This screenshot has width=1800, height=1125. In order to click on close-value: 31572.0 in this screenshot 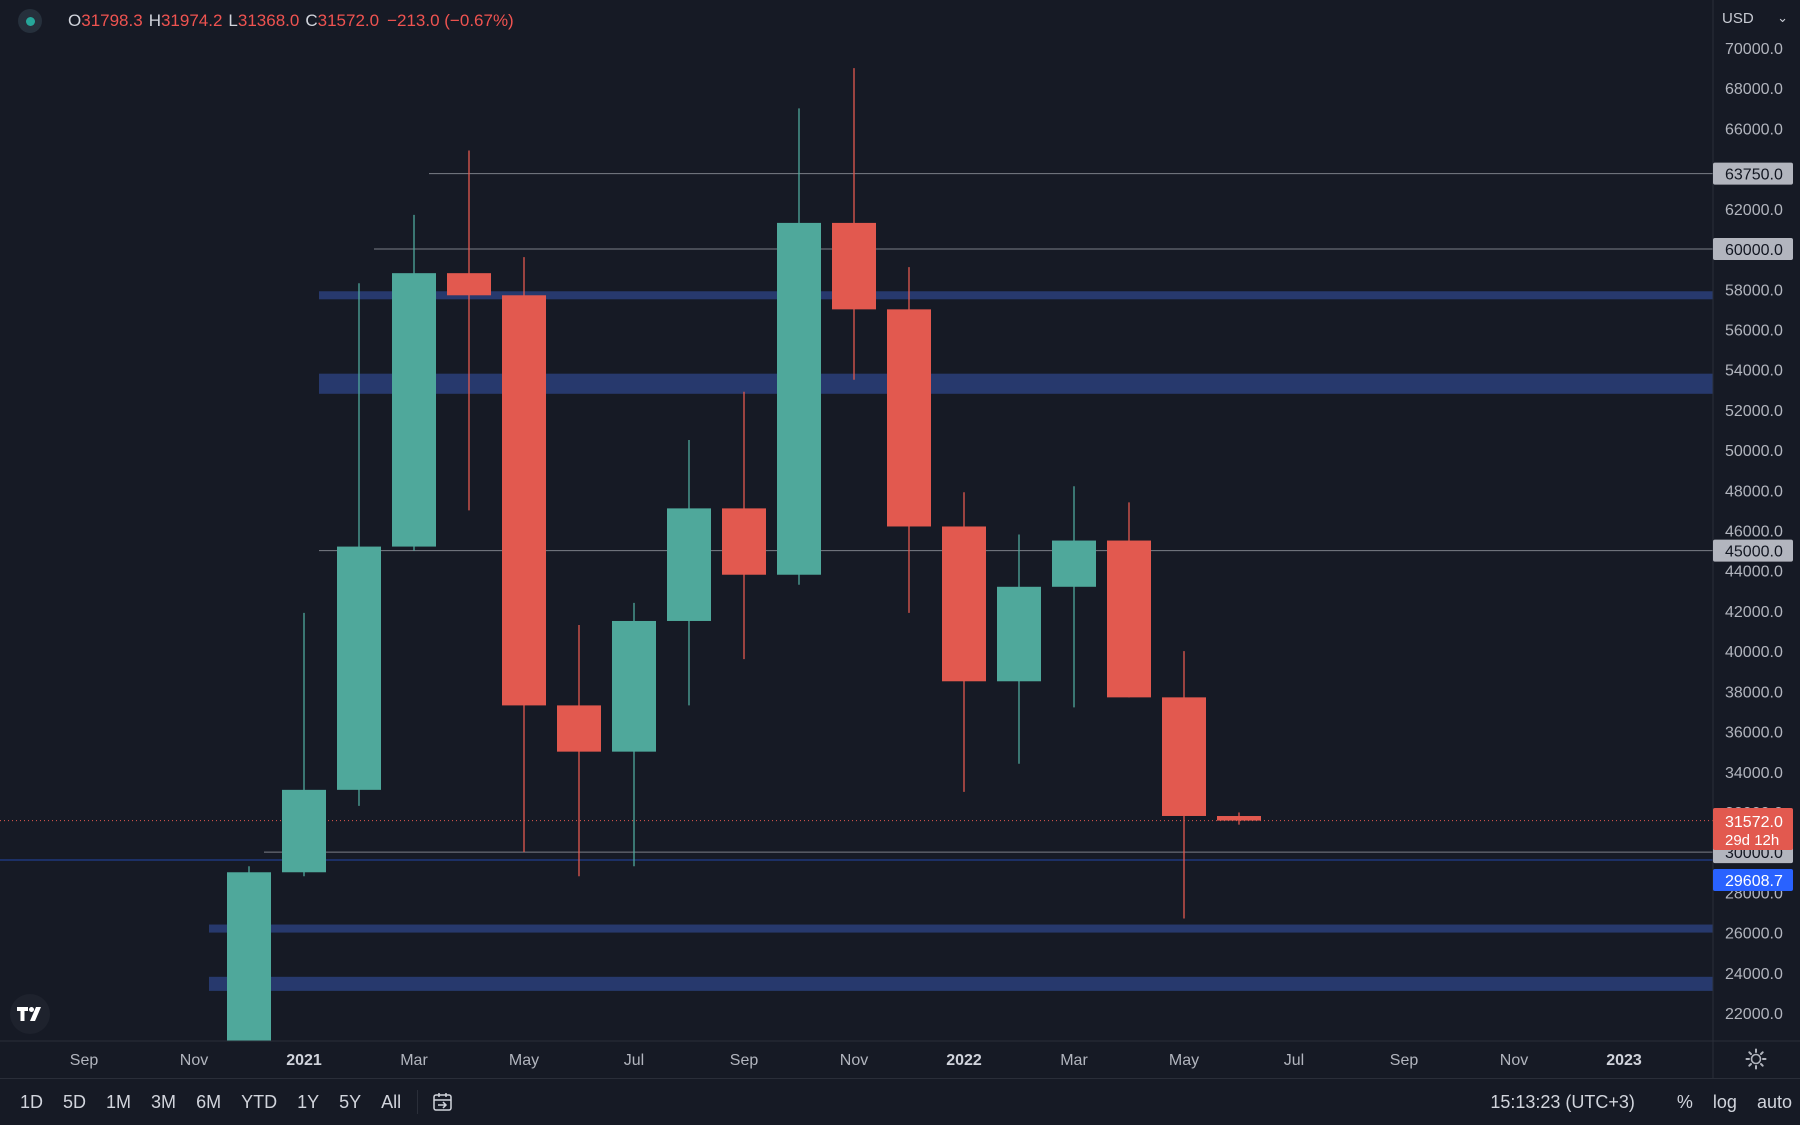, I will do `click(348, 20)`.